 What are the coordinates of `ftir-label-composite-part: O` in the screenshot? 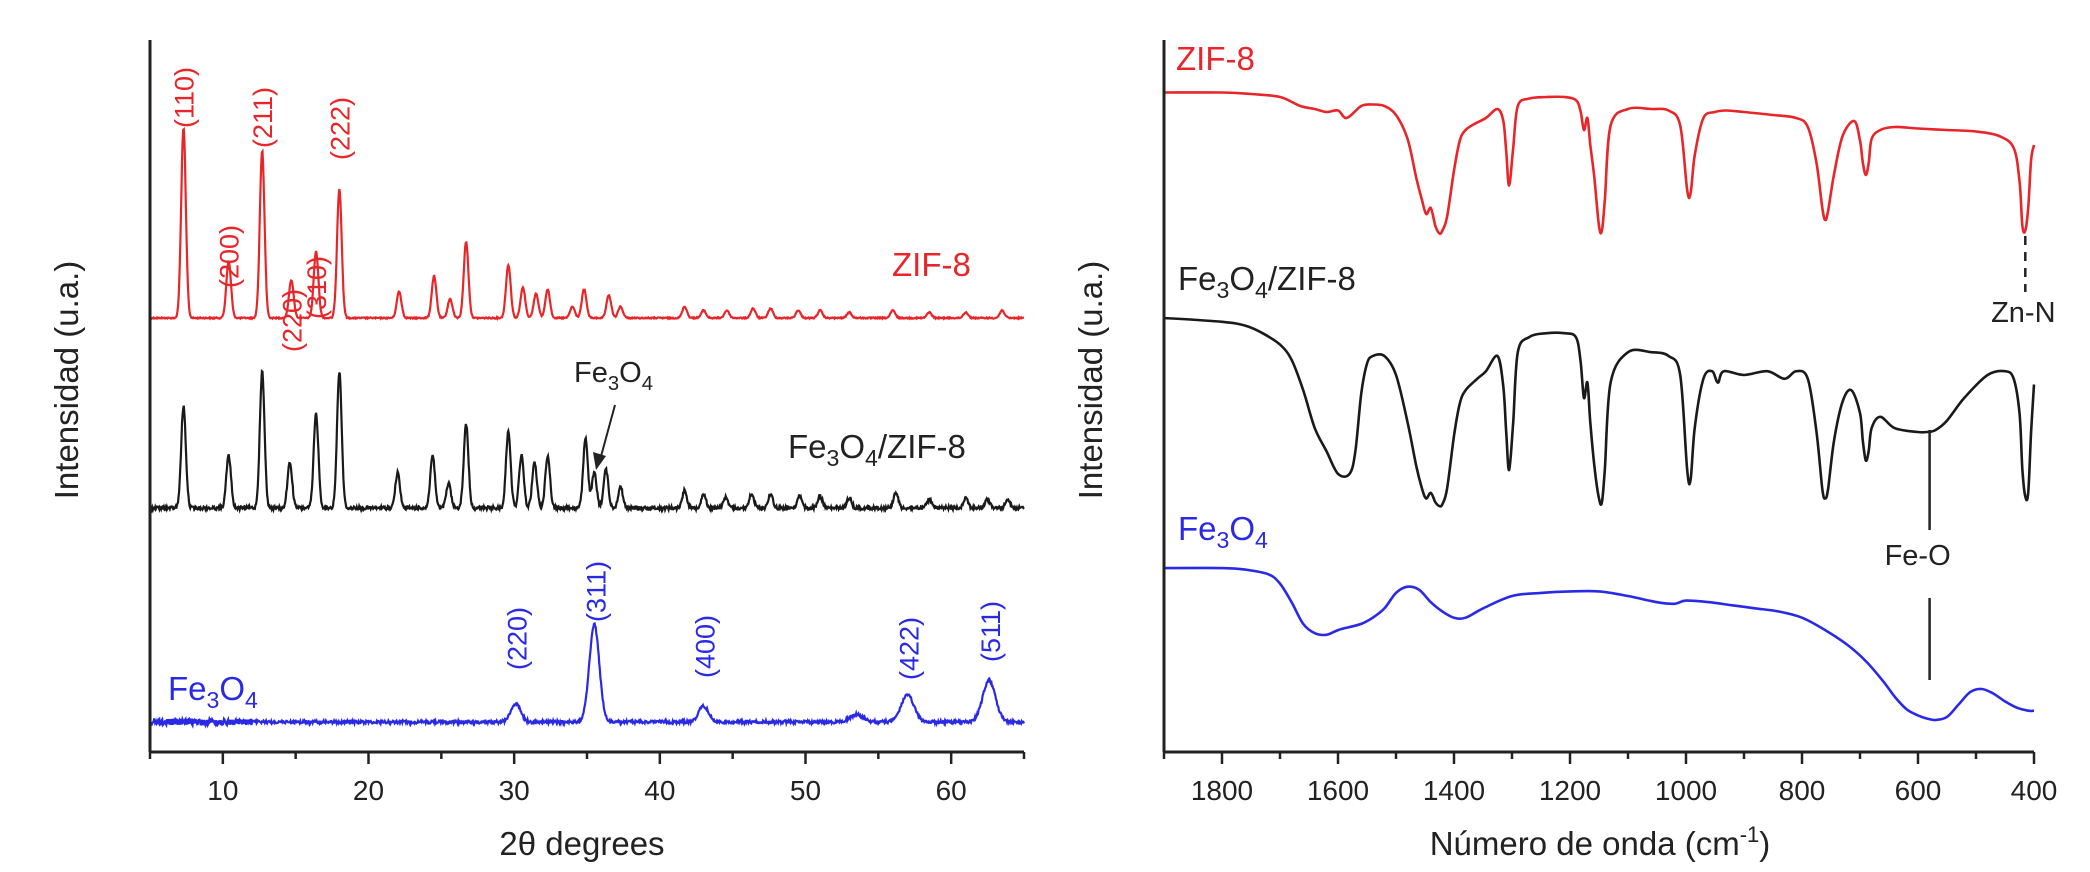 It's located at (1242, 278).